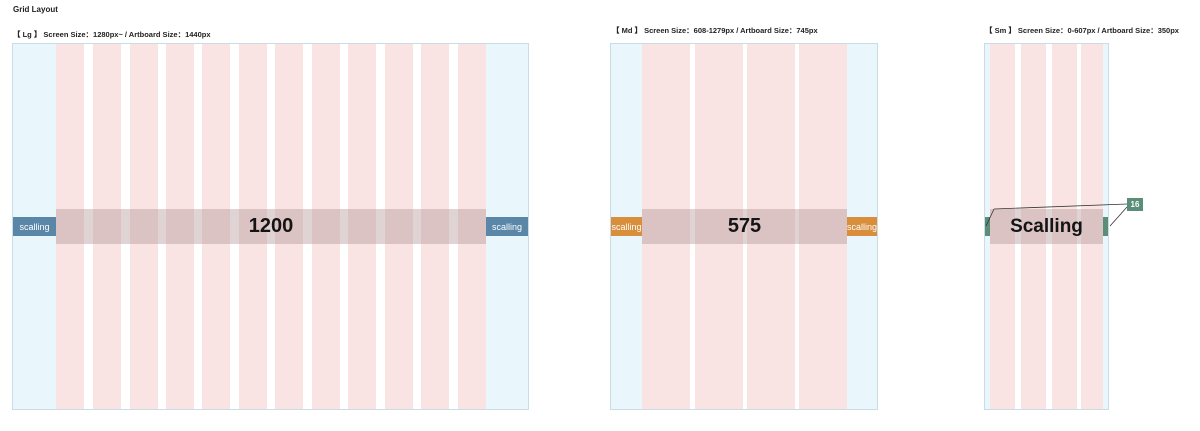 This screenshot has width=1200, height=431. I want to click on content-width-label-lg: 1200, so click(271, 226).